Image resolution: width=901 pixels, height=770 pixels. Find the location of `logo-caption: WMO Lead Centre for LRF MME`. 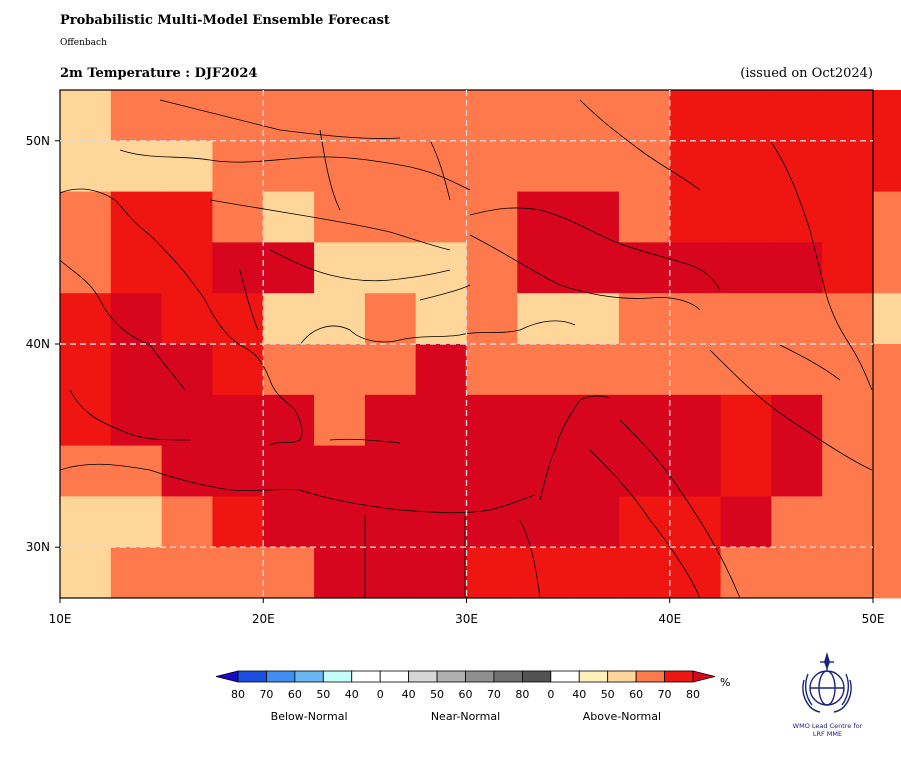

logo-caption: WMO Lead Centre for LRF MME is located at coordinates (827, 730).